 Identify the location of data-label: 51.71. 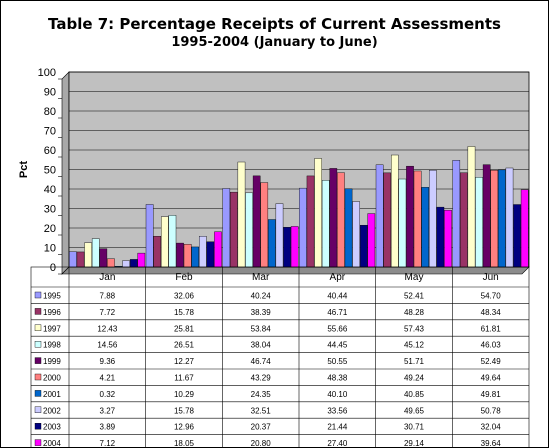
(414, 361).